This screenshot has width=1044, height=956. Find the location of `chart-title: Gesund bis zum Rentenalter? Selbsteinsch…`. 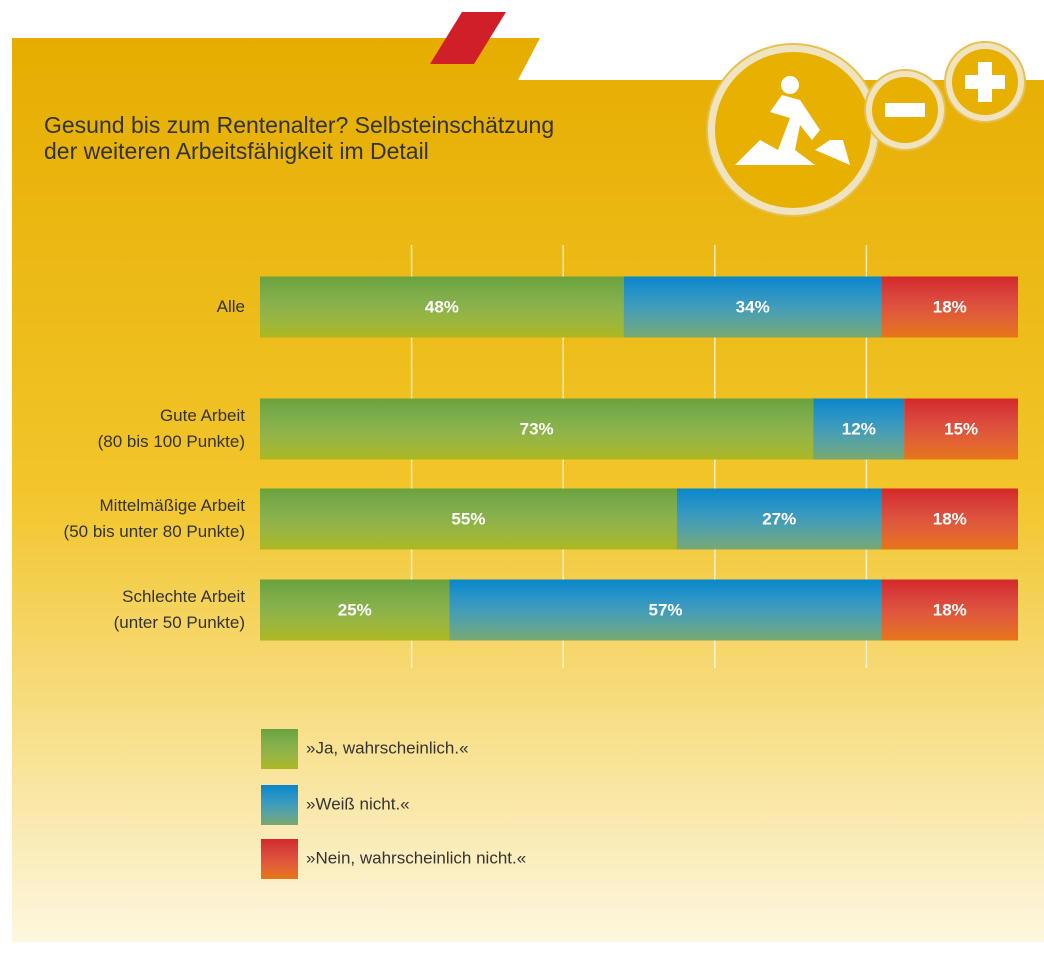

chart-title: Gesund bis zum Rentenalter? Selbsteinsch… is located at coordinates (299, 138).